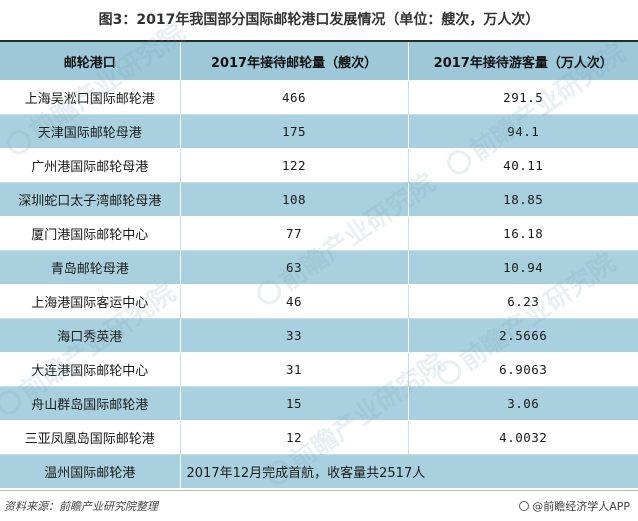 The height and width of the screenshot is (521, 638). I want to click on table-row: 上海港国际客运中心 46 6.23, so click(319, 301).